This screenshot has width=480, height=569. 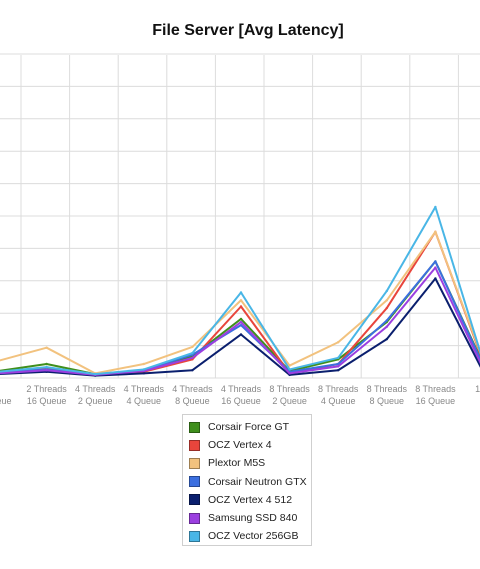 I want to click on legend-label: Samsung SSD 840, so click(x=253, y=518).